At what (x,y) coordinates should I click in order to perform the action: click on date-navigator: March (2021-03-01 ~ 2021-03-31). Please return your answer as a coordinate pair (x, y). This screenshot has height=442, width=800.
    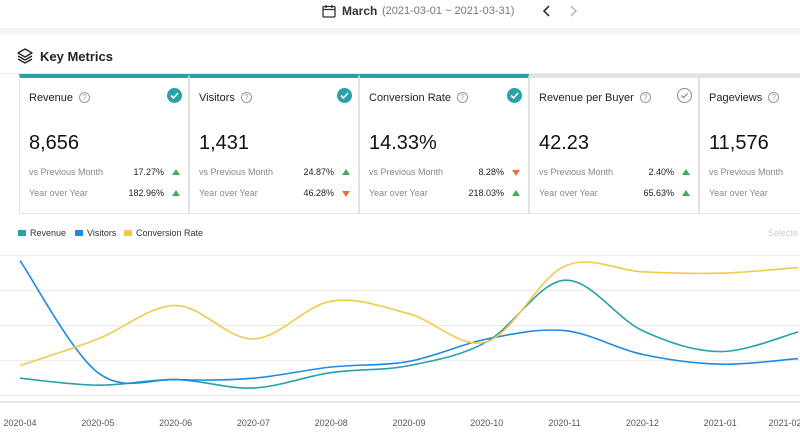
    Looking at the image, I should click on (400, 14).